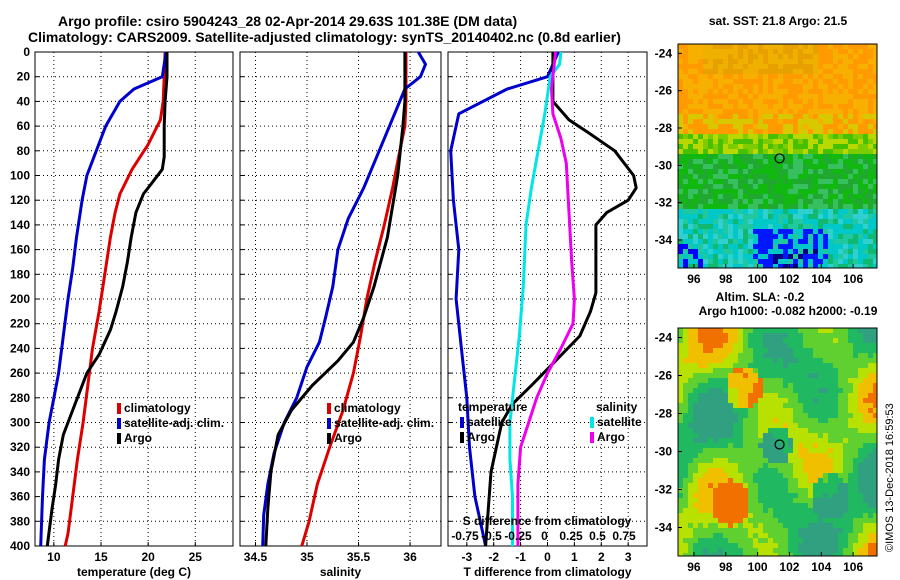  I want to click on sst-map-image, so click(778, 157).